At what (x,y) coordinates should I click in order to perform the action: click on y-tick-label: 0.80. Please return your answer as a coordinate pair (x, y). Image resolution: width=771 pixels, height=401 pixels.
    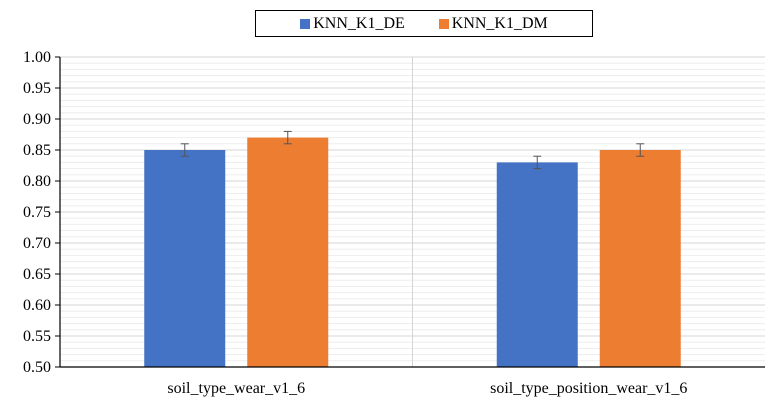
    Looking at the image, I should click on (37, 181).